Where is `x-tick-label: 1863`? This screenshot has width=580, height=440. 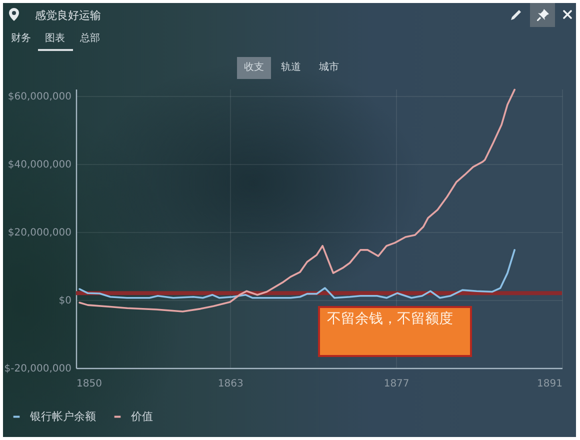
x-tick-label: 1863 is located at coordinates (231, 384).